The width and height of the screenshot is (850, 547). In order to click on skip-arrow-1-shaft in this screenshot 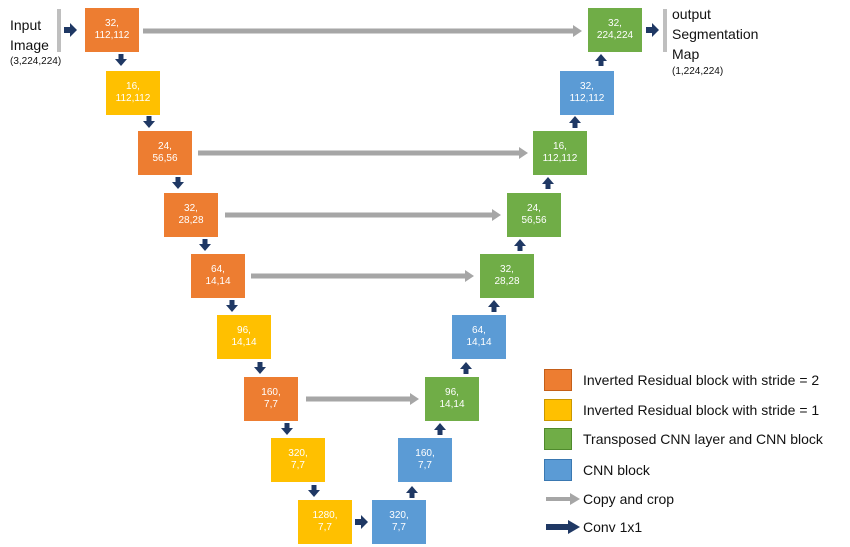, I will do `click(358, 31)`.